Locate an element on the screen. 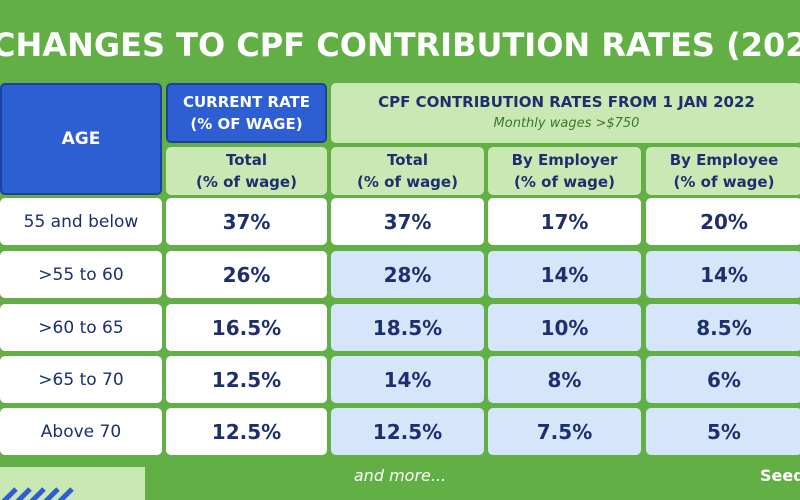 Image resolution: width=800 pixels, height=500 pixels. age-cell: >55 to 60 is located at coordinates (81, 274).